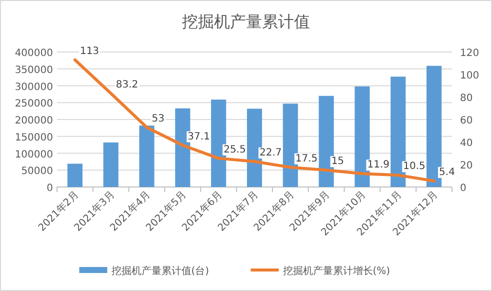  What do you see at coordinates (33, 104) in the screenshot?
I see `y-tick-label: 250000` at bounding box center [33, 104].